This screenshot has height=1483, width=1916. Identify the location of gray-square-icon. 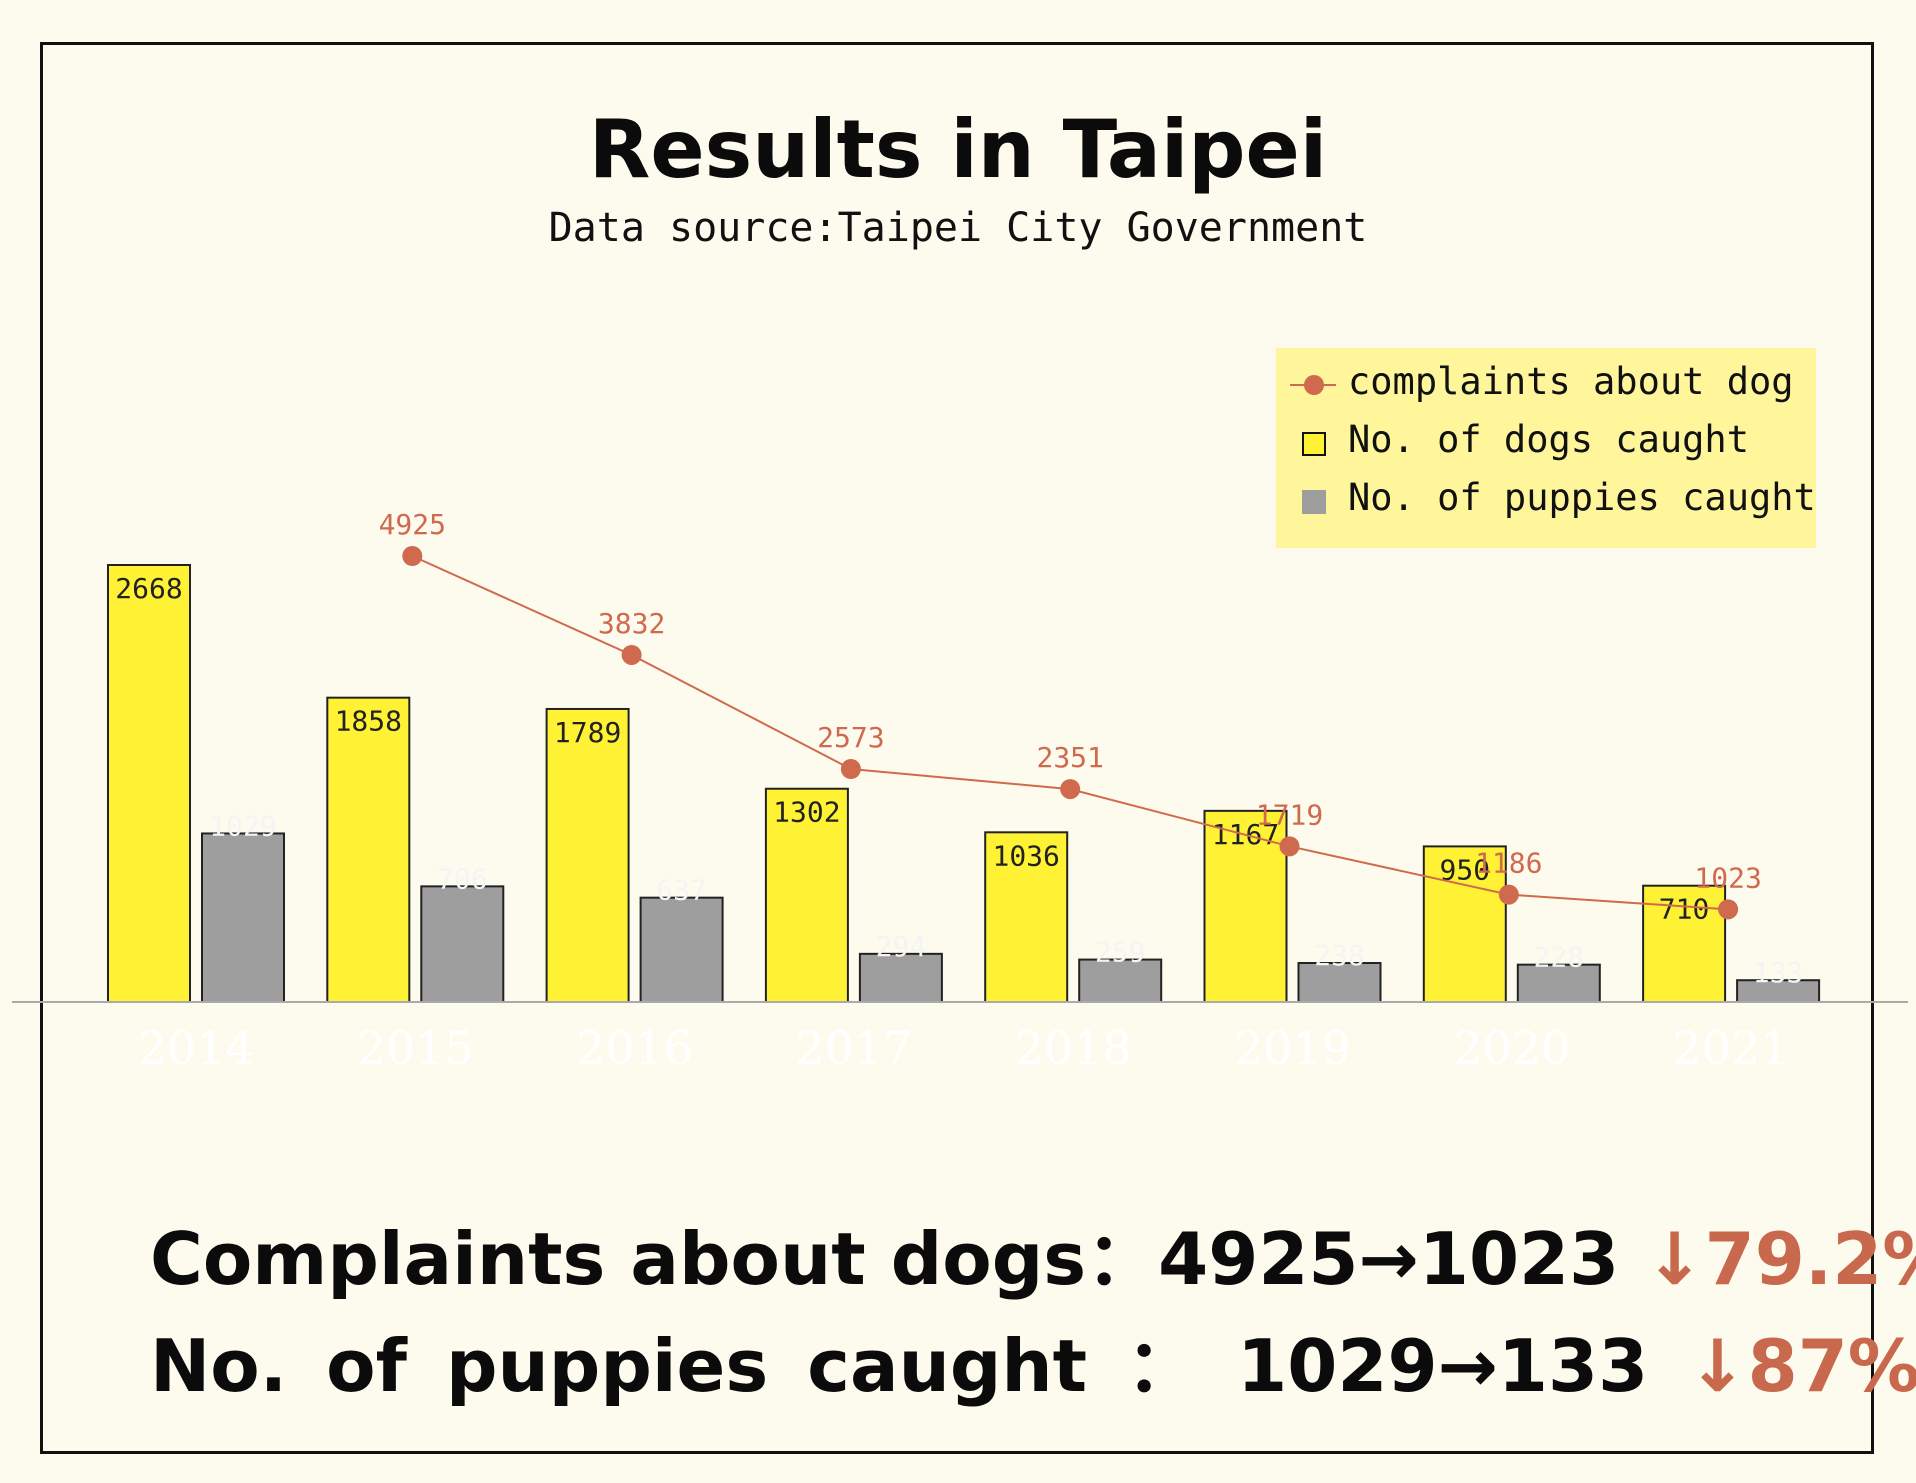
(1314, 502).